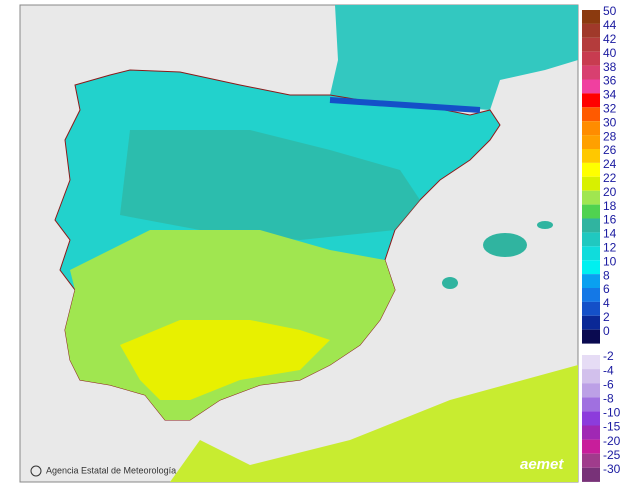  Describe the element at coordinates (608, 384) in the screenshot. I see `legend-label: -6` at that location.